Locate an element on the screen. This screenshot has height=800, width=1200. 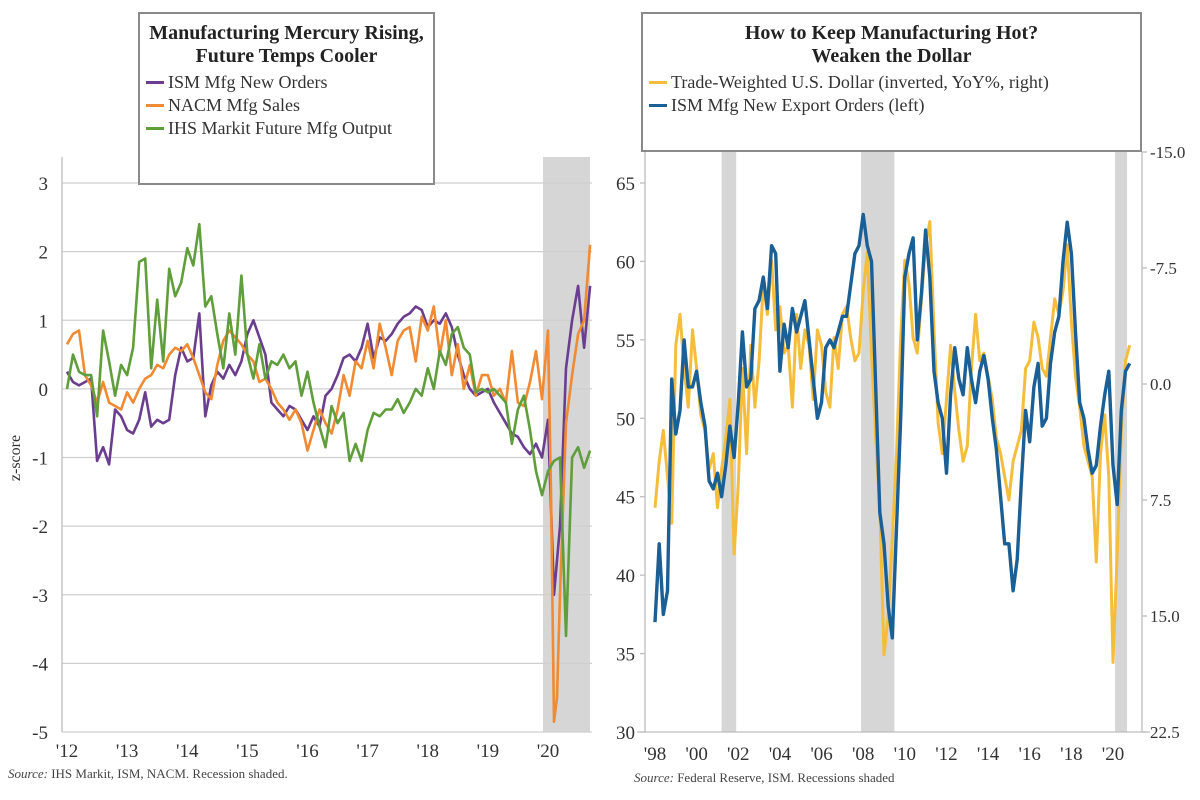
y-tick-label: -4 is located at coordinates (40, 664).